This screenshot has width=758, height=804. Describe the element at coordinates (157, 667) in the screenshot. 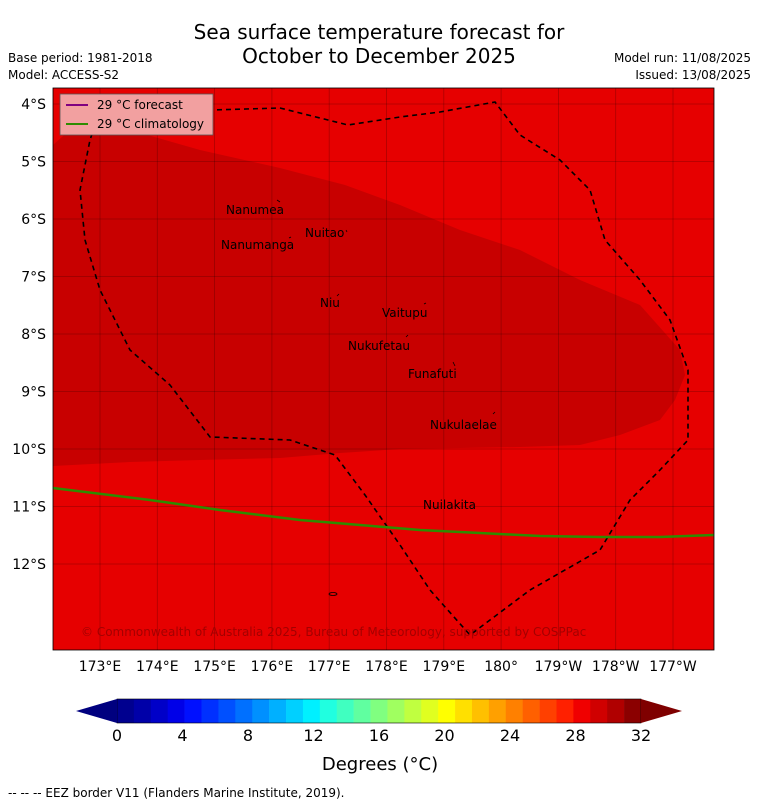

I see `lon-tick-label: 174°E` at that location.